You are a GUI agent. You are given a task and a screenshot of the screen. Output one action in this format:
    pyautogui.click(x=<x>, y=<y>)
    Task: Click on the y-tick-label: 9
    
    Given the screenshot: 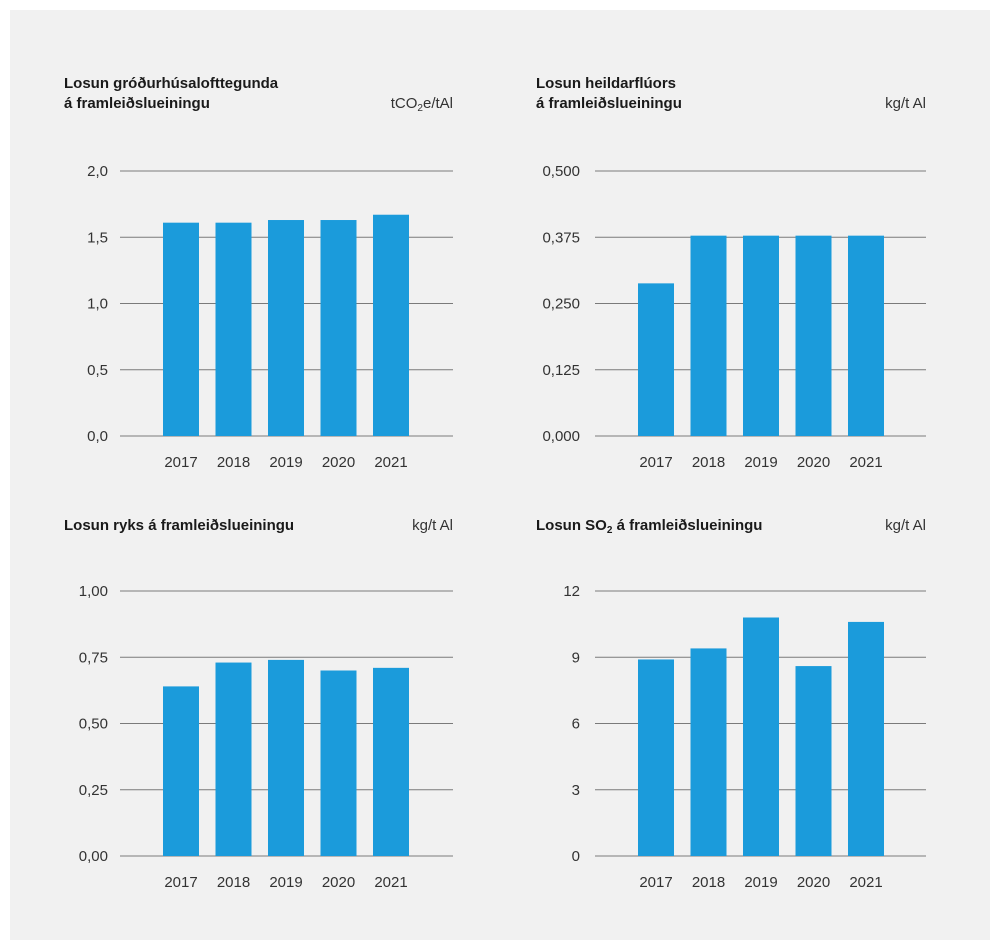 What is the action you would take?
    pyautogui.click(x=576, y=657)
    